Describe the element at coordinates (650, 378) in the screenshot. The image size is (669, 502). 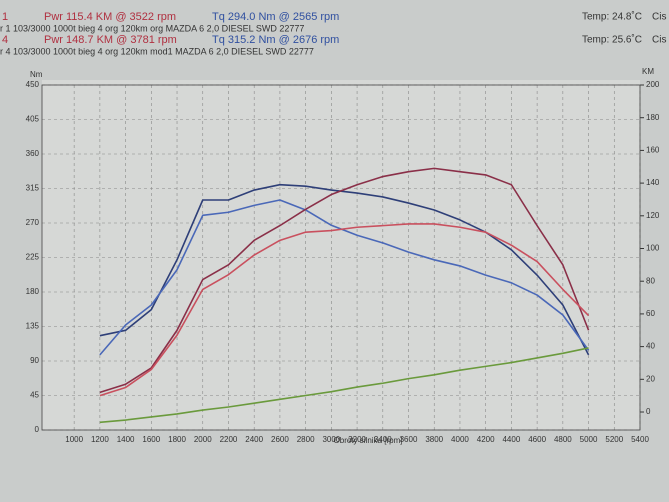
I see `y2-tick-label: 20` at that location.